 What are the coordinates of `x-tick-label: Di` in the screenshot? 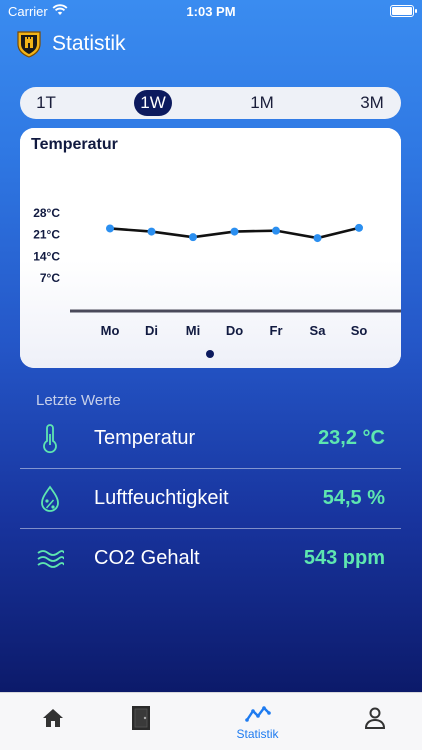 It's located at (151, 330).